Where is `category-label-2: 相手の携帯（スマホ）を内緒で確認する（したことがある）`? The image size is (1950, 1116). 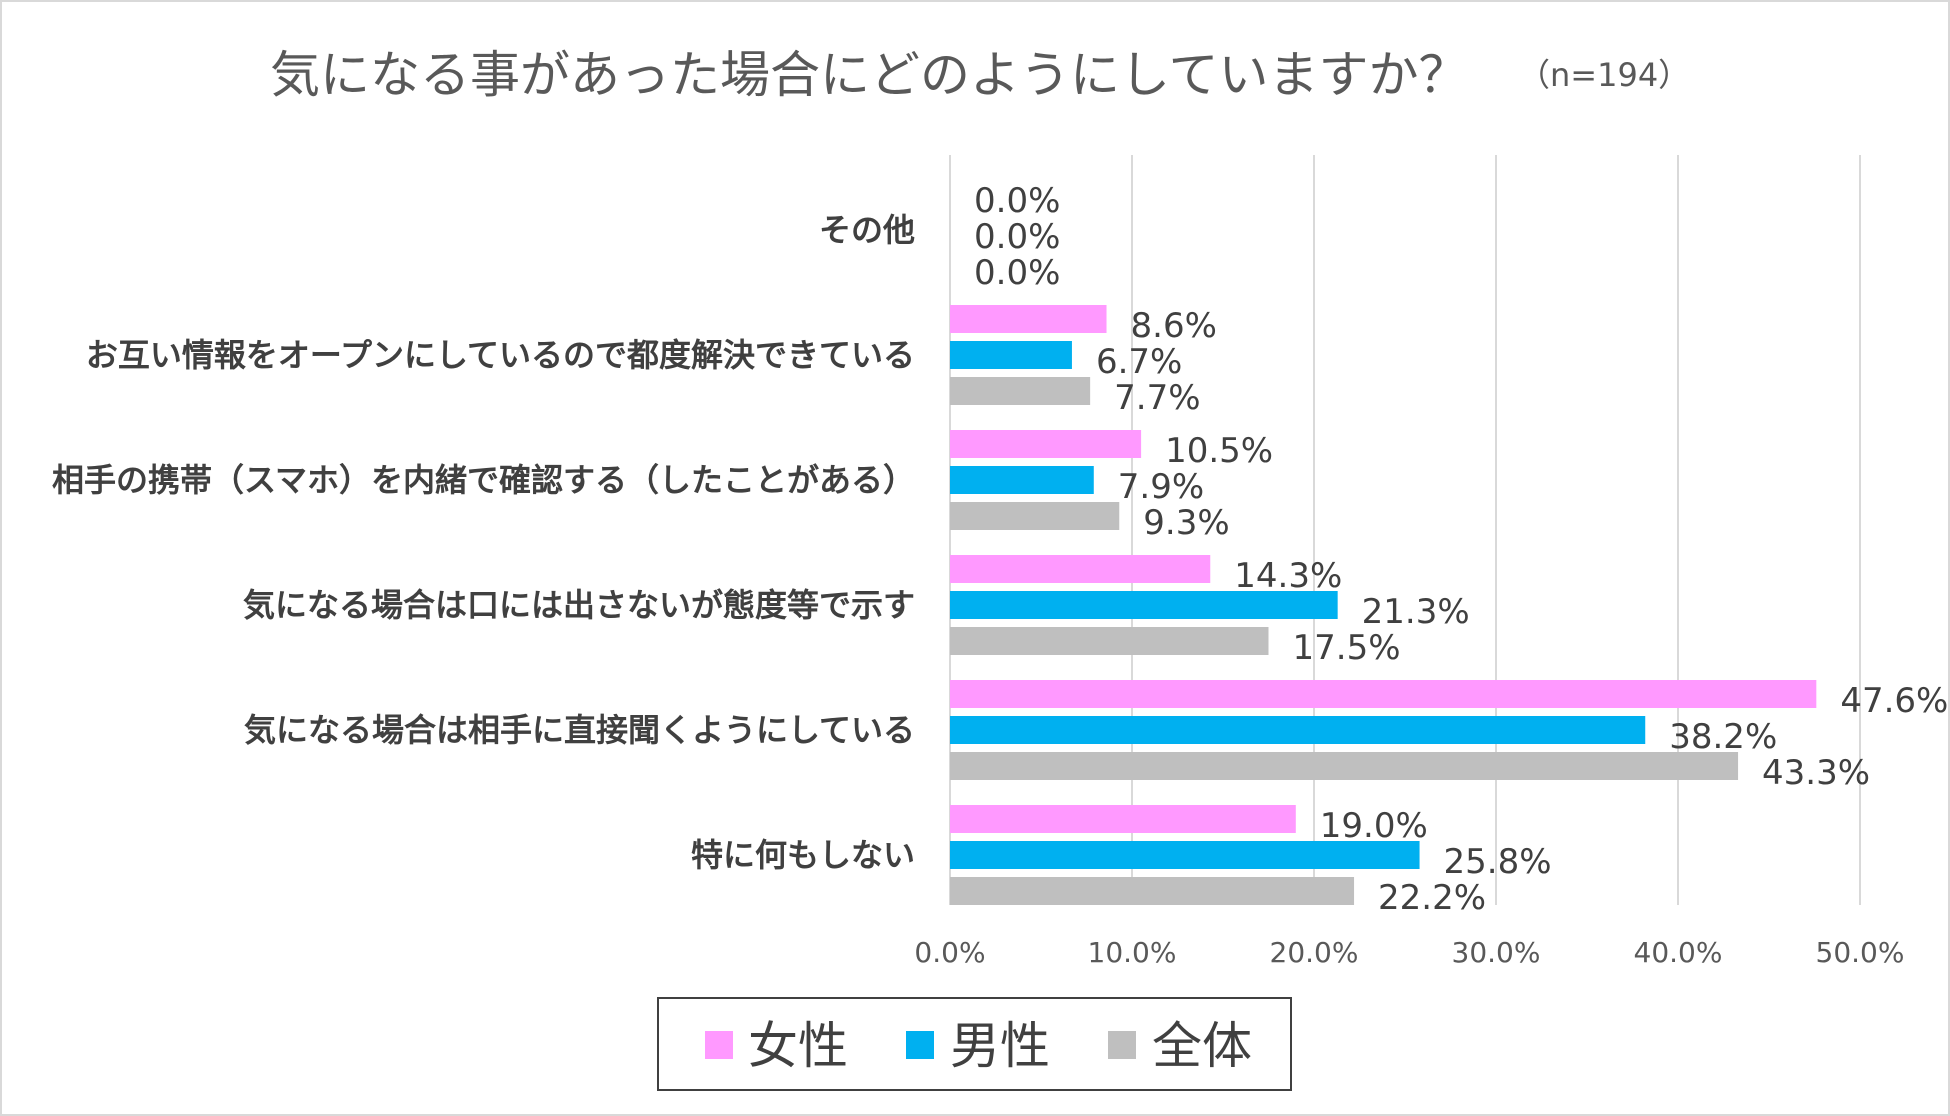 category-label-2: 相手の携帯（スマホ）を内緒で確認する（したことがある） is located at coordinates (483, 480).